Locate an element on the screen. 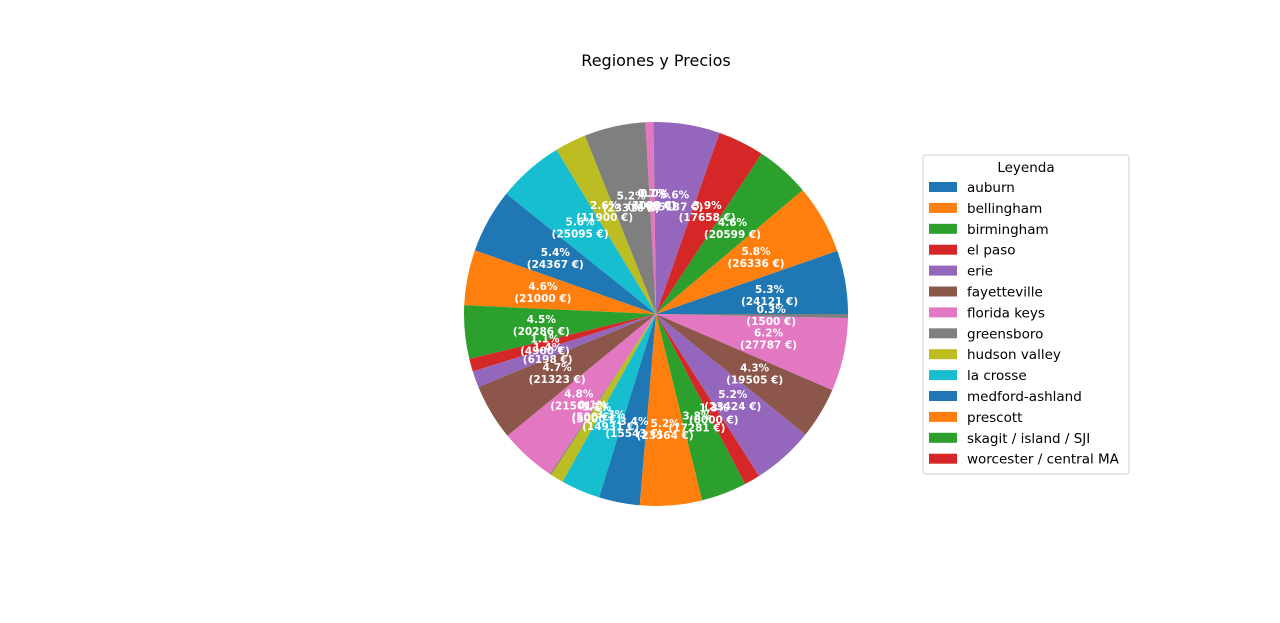 The width and height of the screenshot is (1280, 623). legend-label: erie is located at coordinates (980, 272).